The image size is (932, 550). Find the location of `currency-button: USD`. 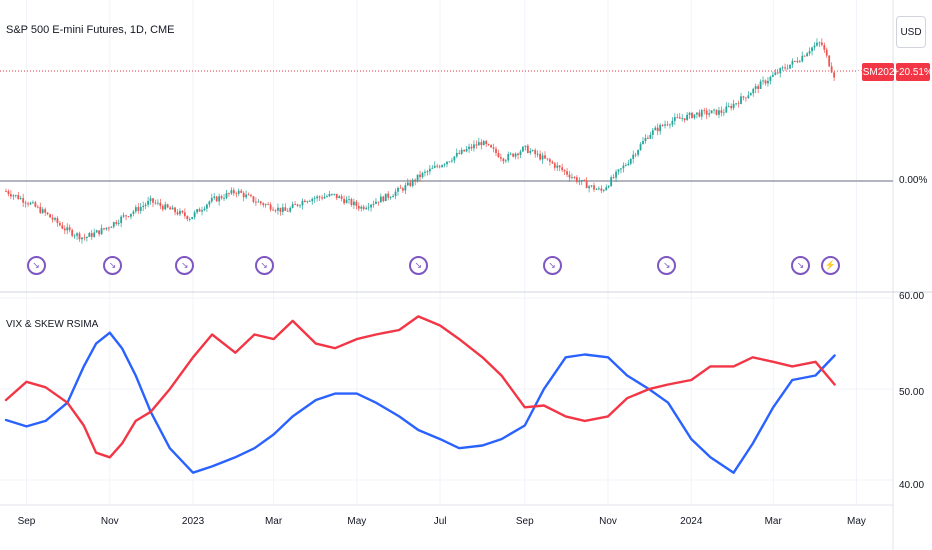

currency-button: USD is located at coordinates (911, 32).